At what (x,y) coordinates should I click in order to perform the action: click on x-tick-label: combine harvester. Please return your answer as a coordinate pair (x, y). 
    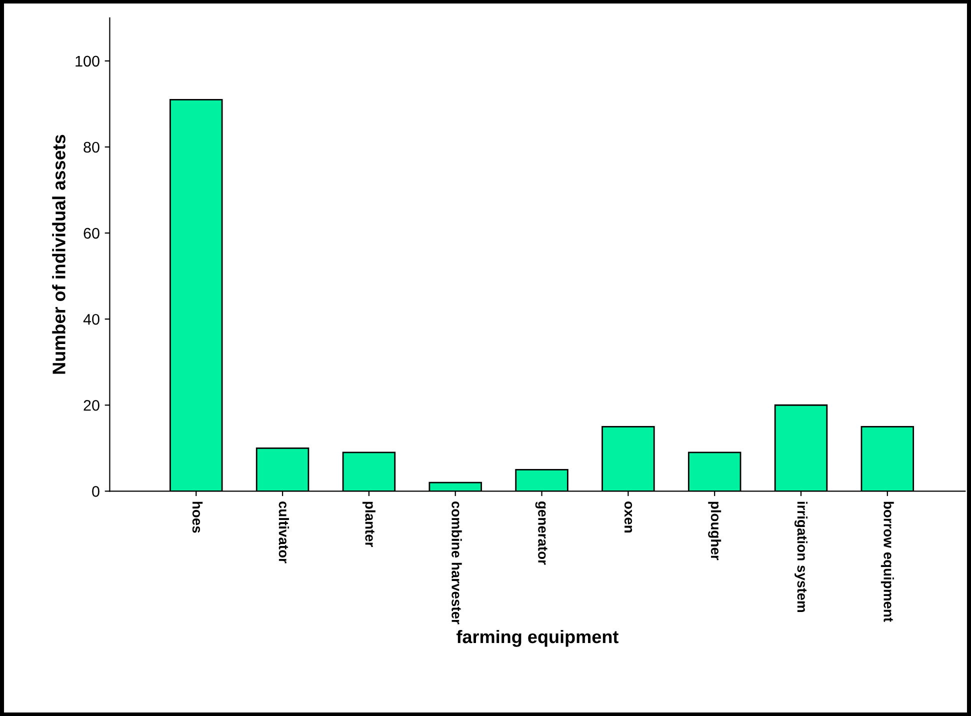
    Looking at the image, I should click on (457, 562).